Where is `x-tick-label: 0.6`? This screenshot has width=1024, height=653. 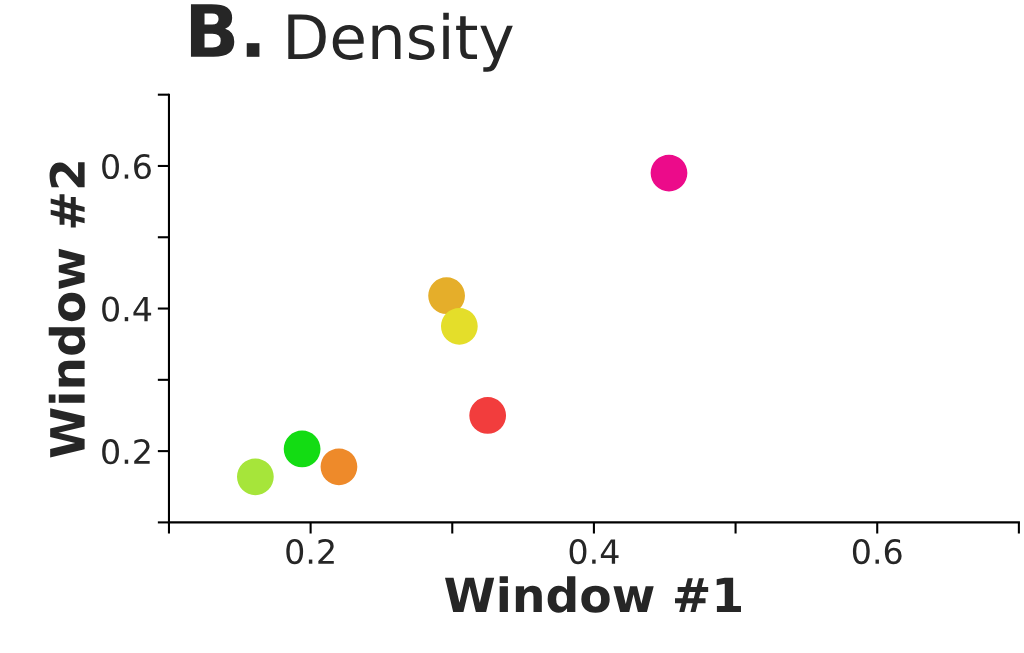
x-tick-label: 0.6 is located at coordinates (877, 551).